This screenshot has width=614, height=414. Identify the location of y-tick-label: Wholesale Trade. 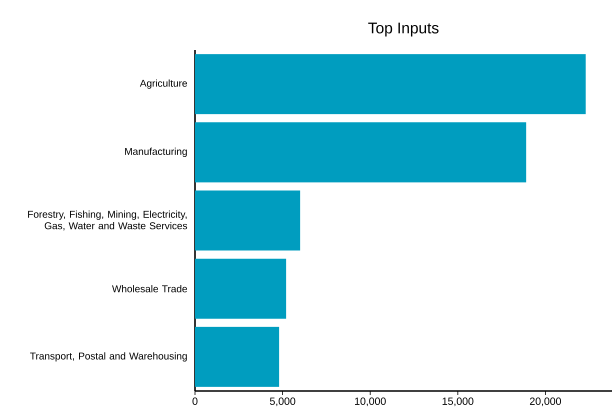
(150, 288).